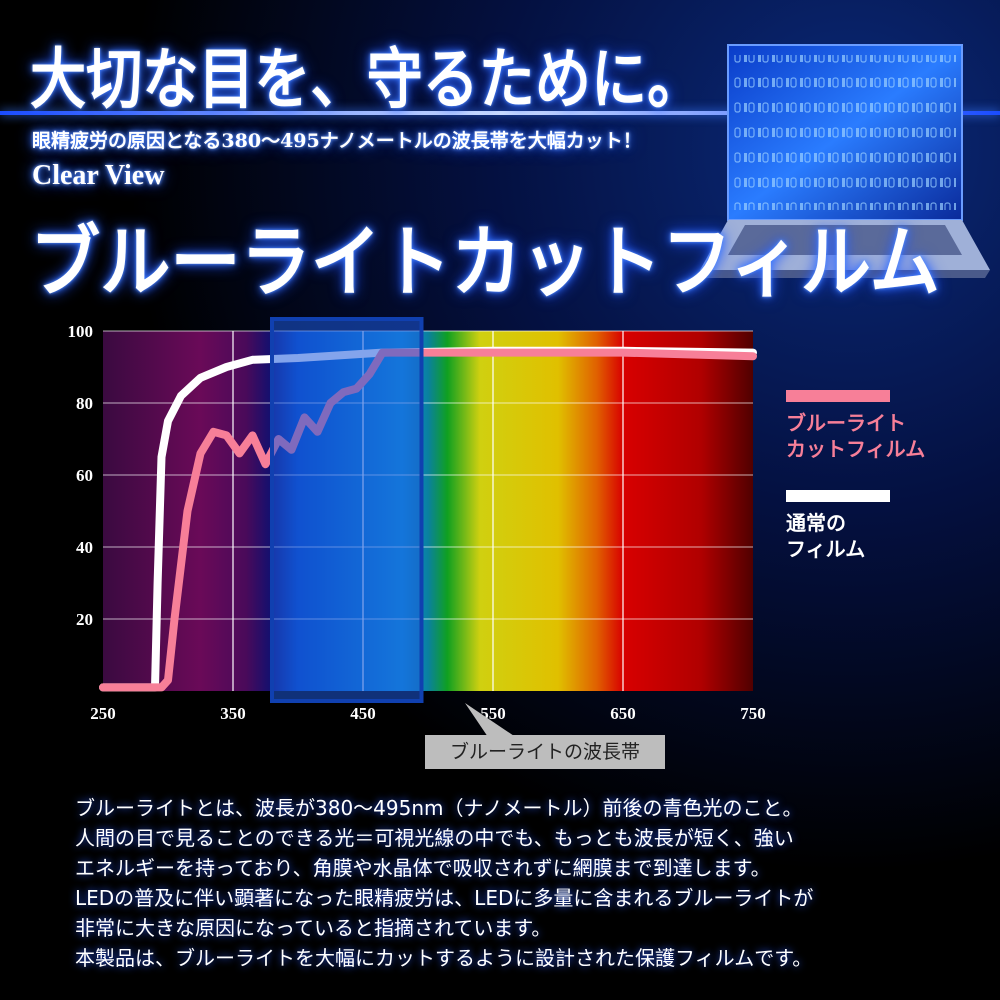 This screenshot has width=1000, height=1000. Describe the element at coordinates (84, 475) in the screenshot. I see `y-tick-label: 60` at that location.